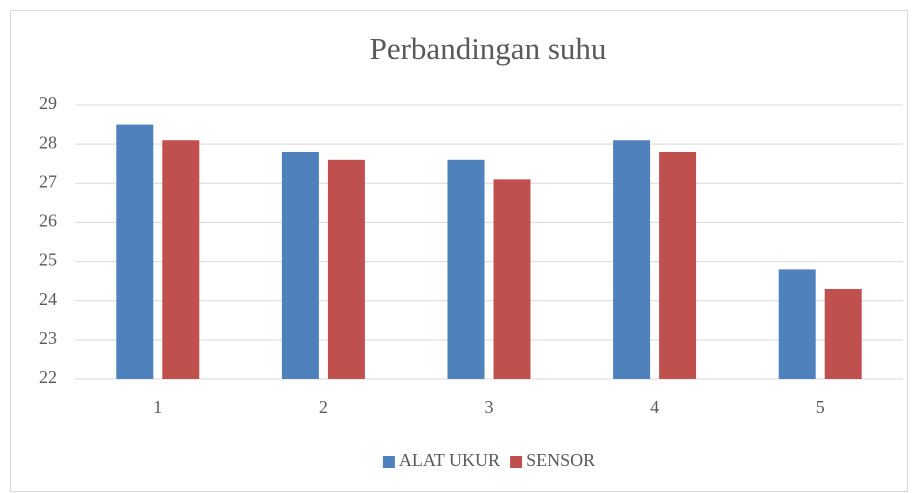 Image resolution: width=918 pixels, height=493 pixels. I want to click on y-tick-label: 23, so click(48, 338).